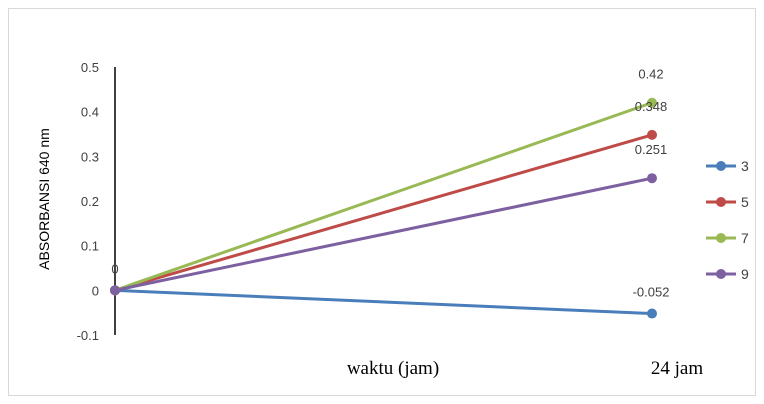 The width and height of the screenshot is (764, 404). Describe the element at coordinates (745, 202) in the screenshot. I see `legend-label-5: 5` at that location.